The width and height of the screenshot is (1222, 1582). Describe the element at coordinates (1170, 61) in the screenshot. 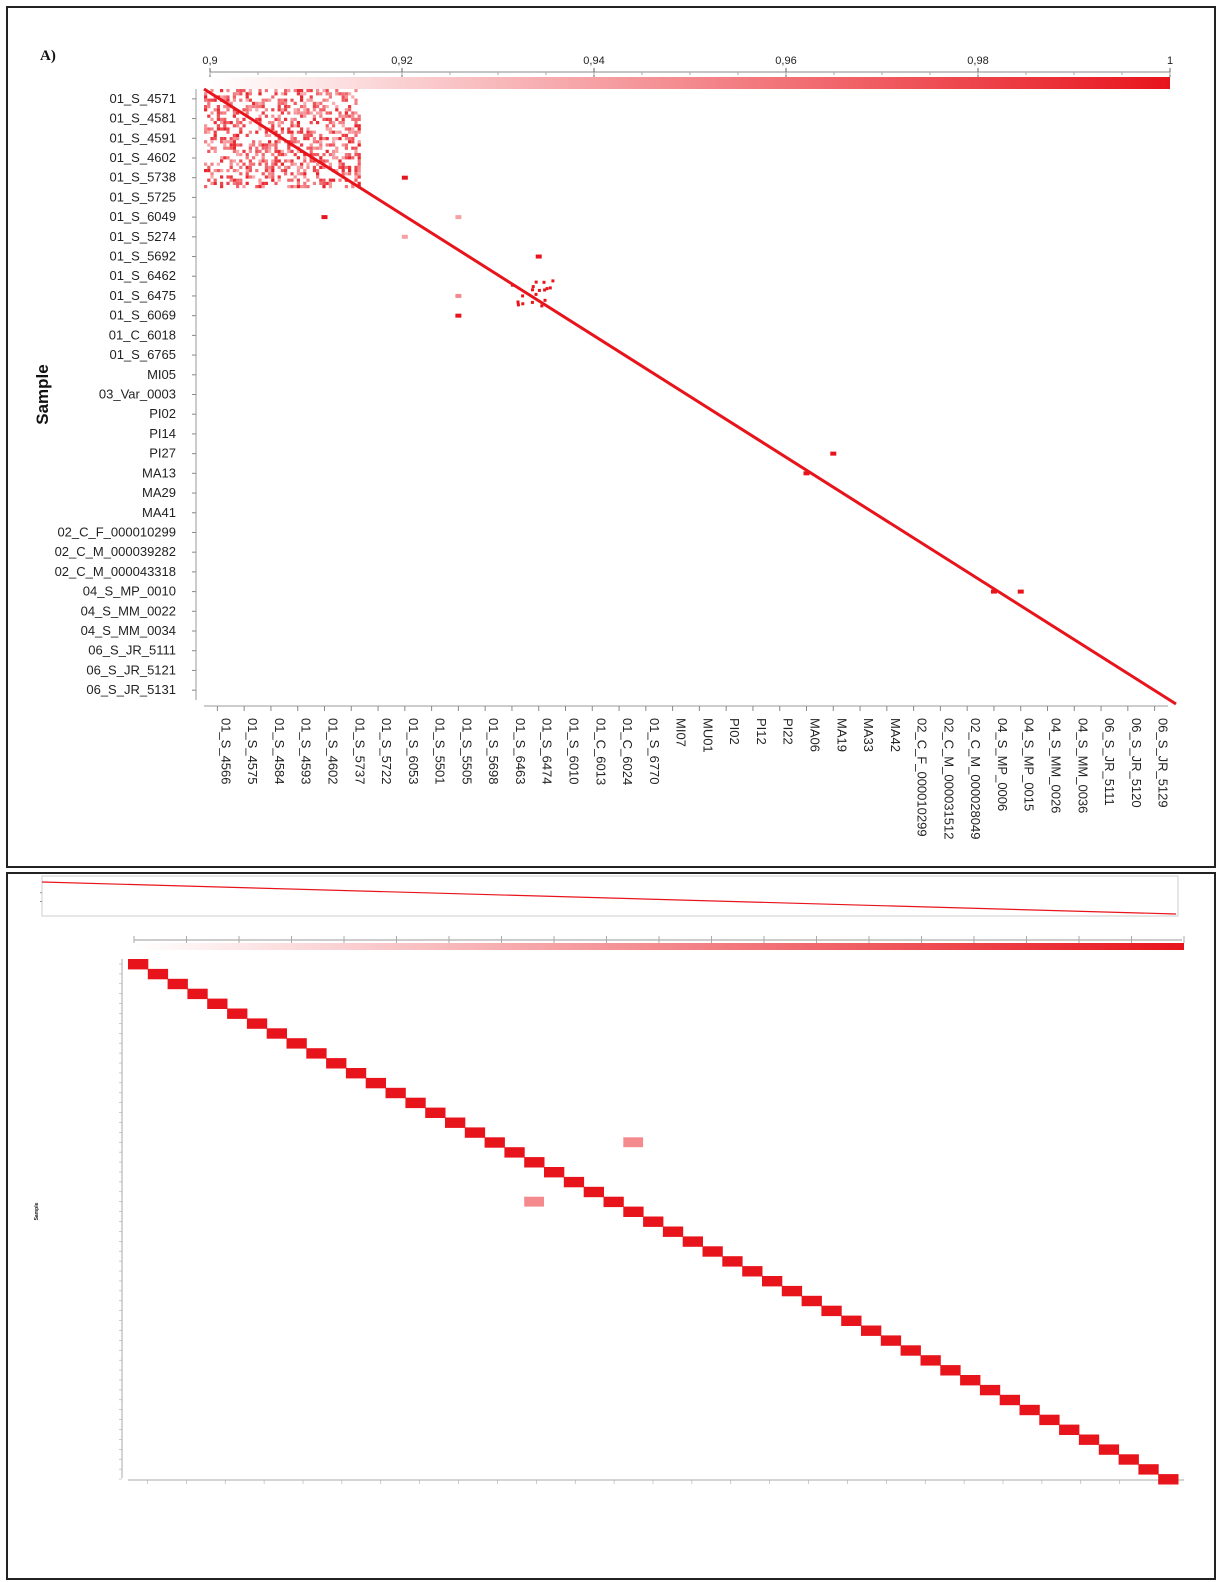

I see `color-bar-tick-label: 1` at that location.